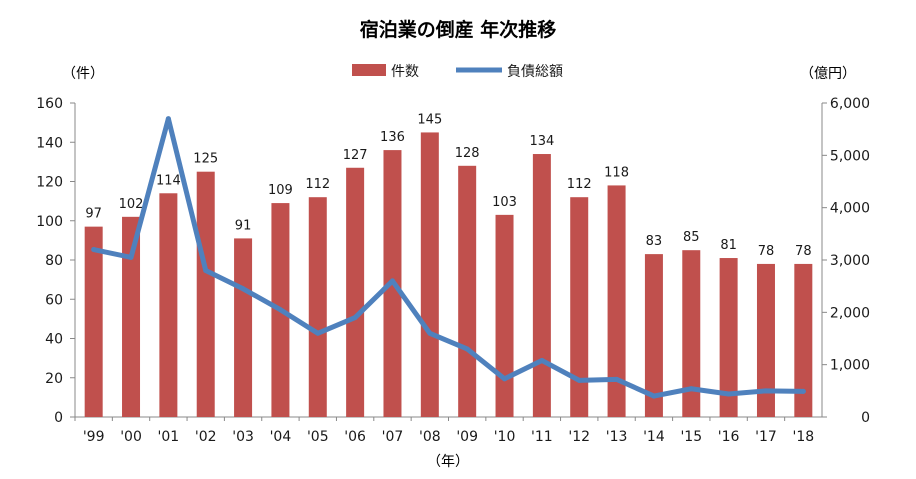  What do you see at coordinates (457, 72) in the screenshot?
I see `legend: 件数 負債総額` at bounding box center [457, 72].